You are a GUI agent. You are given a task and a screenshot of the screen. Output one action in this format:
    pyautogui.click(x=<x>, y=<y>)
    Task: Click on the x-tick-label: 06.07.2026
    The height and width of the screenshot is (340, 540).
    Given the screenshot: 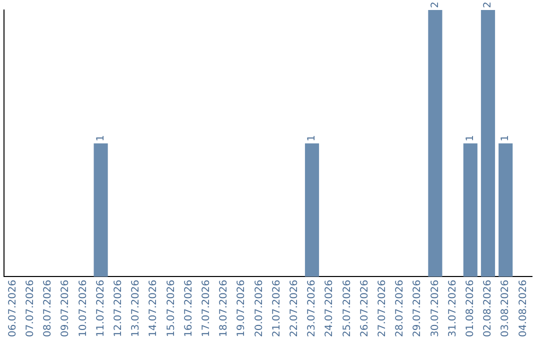 What is the action you would take?
    pyautogui.click(x=12, y=309)
    